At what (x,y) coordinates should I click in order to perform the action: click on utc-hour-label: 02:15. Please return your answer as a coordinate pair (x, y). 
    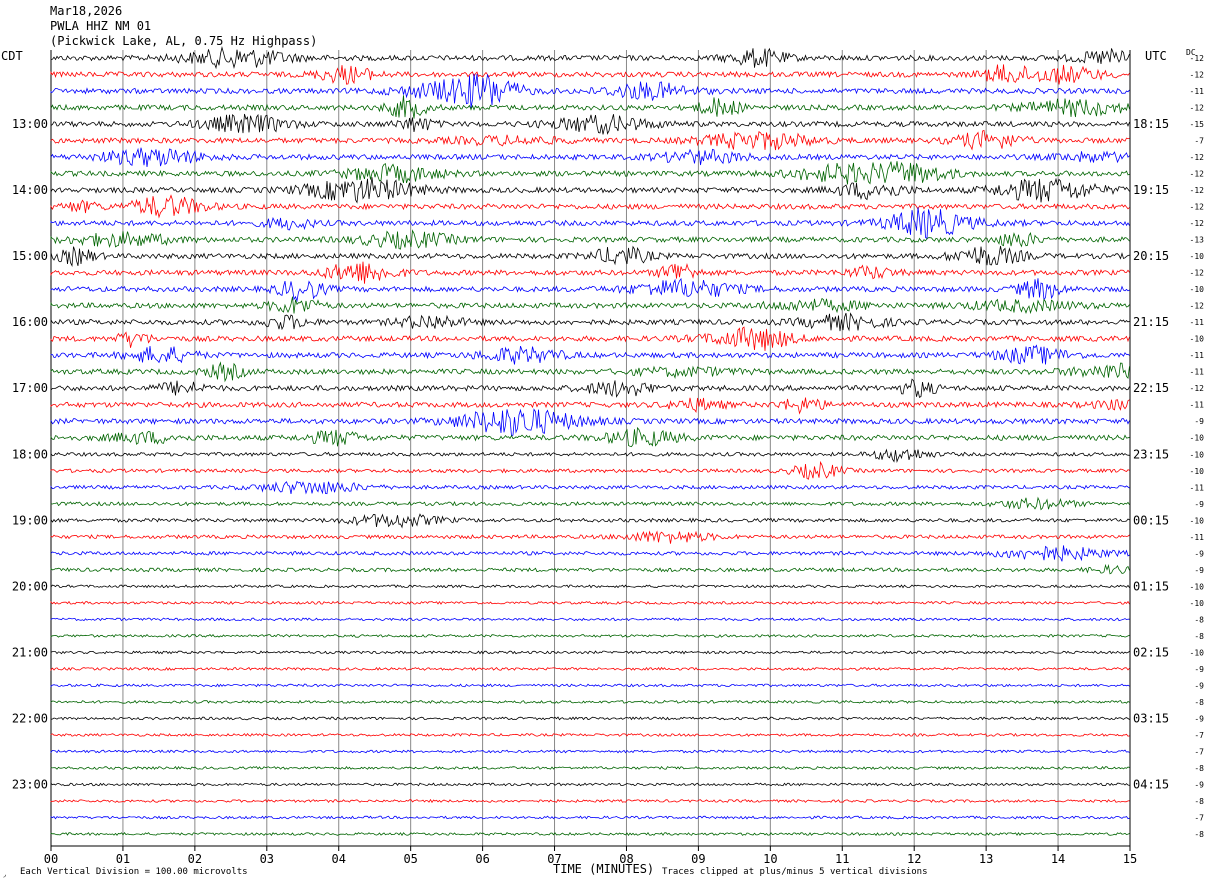
    Looking at the image, I should click on (1151, 652).